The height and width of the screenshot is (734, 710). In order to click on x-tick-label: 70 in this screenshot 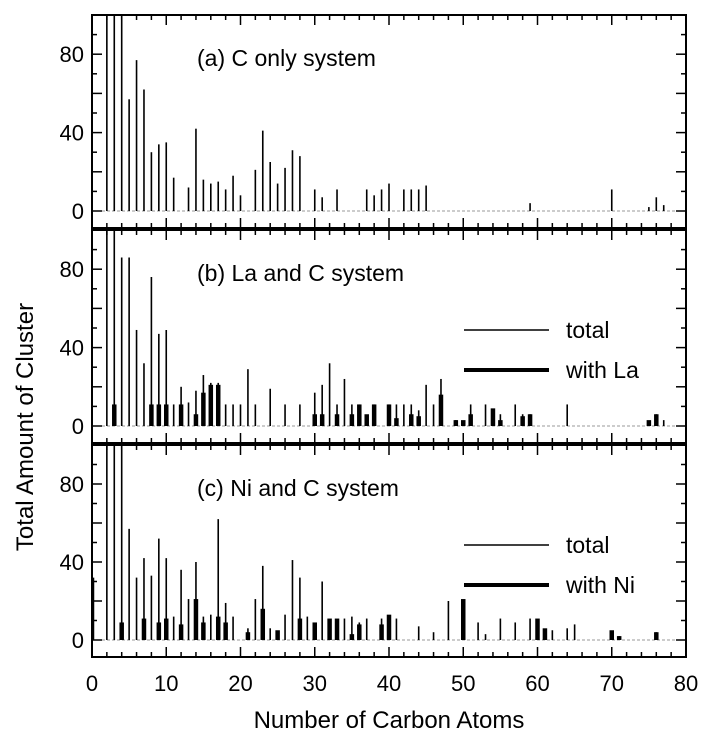, I will do `click(612, 683)`.